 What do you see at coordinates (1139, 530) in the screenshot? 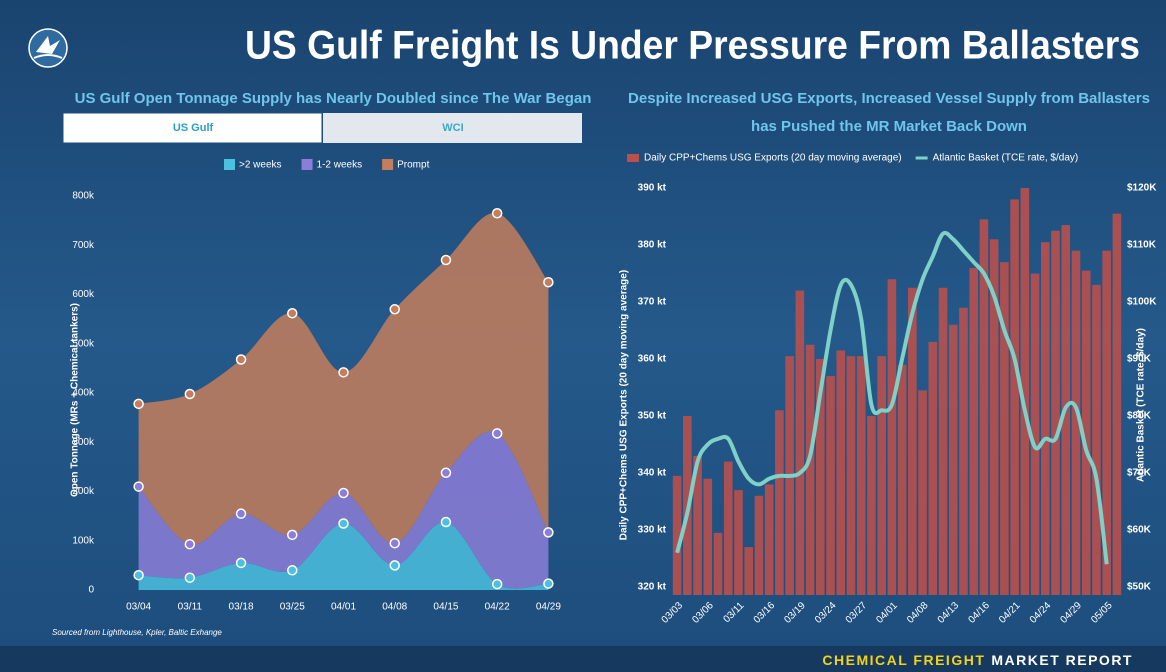
I see `y2-tick-label: $60K` at bounding box center [1139, 530].